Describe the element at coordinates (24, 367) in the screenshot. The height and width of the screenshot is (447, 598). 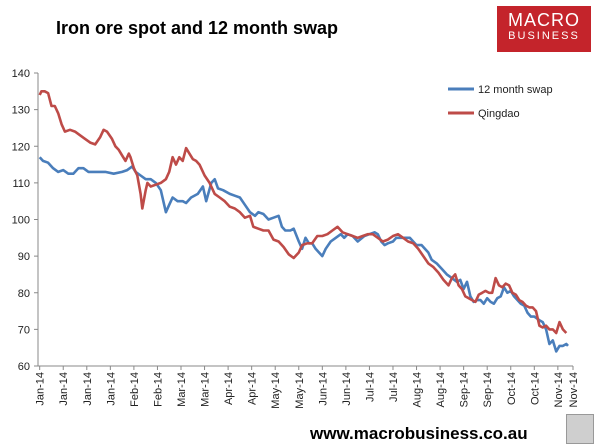
I see `y-tick-label: 60` at that location.